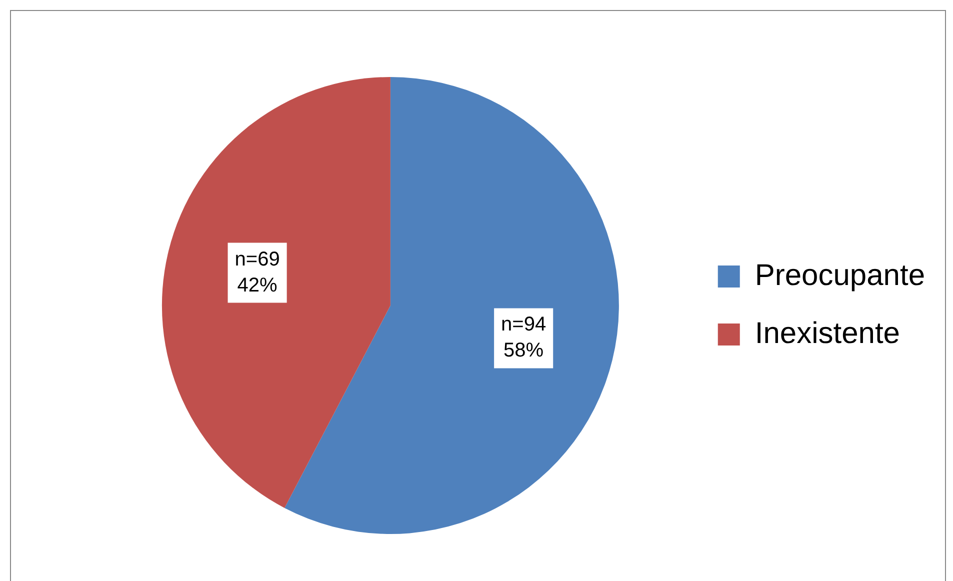 The width and height of the screenshot is (953, 581). I want to click on legend-label: Inexistente, so click(827, 333).